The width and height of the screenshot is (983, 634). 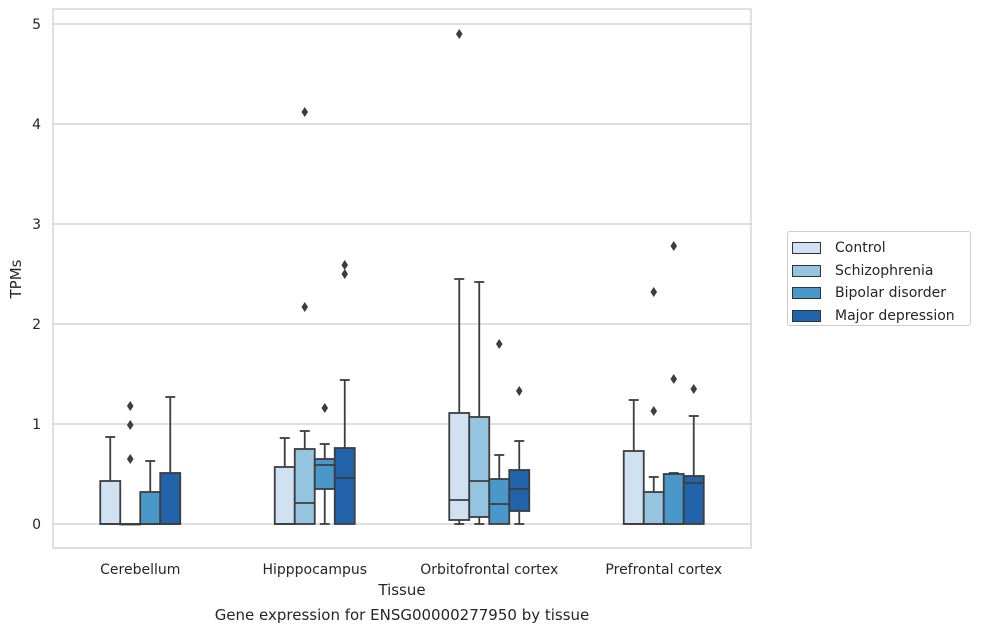 What do you see at coordinates (140, 570) in the screenshot?
I see `x-tick-label: Cerebellum` at bounding box center [140, 570].